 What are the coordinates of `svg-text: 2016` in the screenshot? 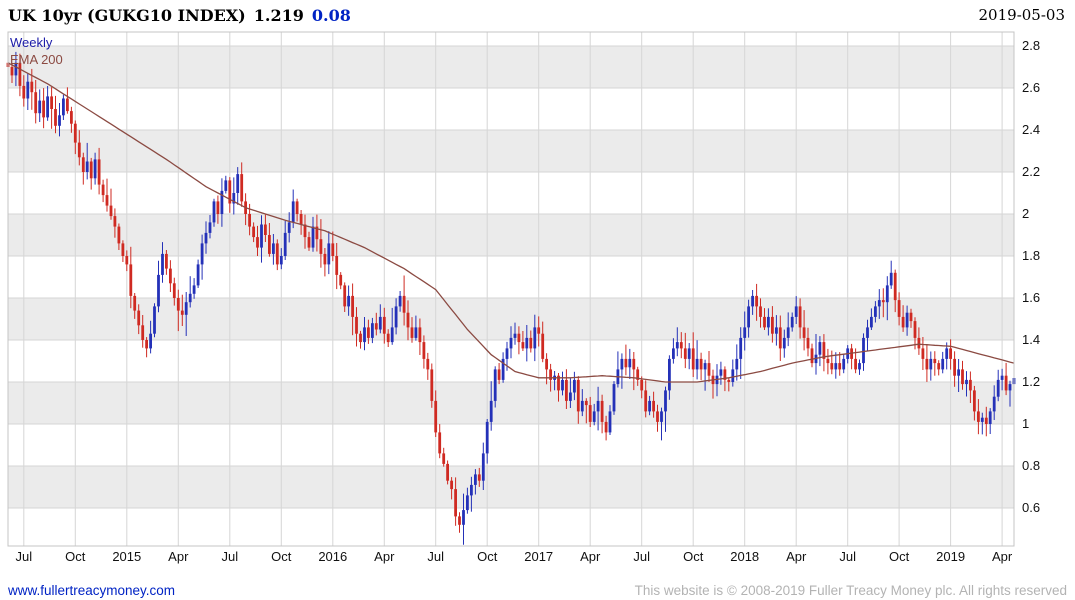 It's located at (332, 556).